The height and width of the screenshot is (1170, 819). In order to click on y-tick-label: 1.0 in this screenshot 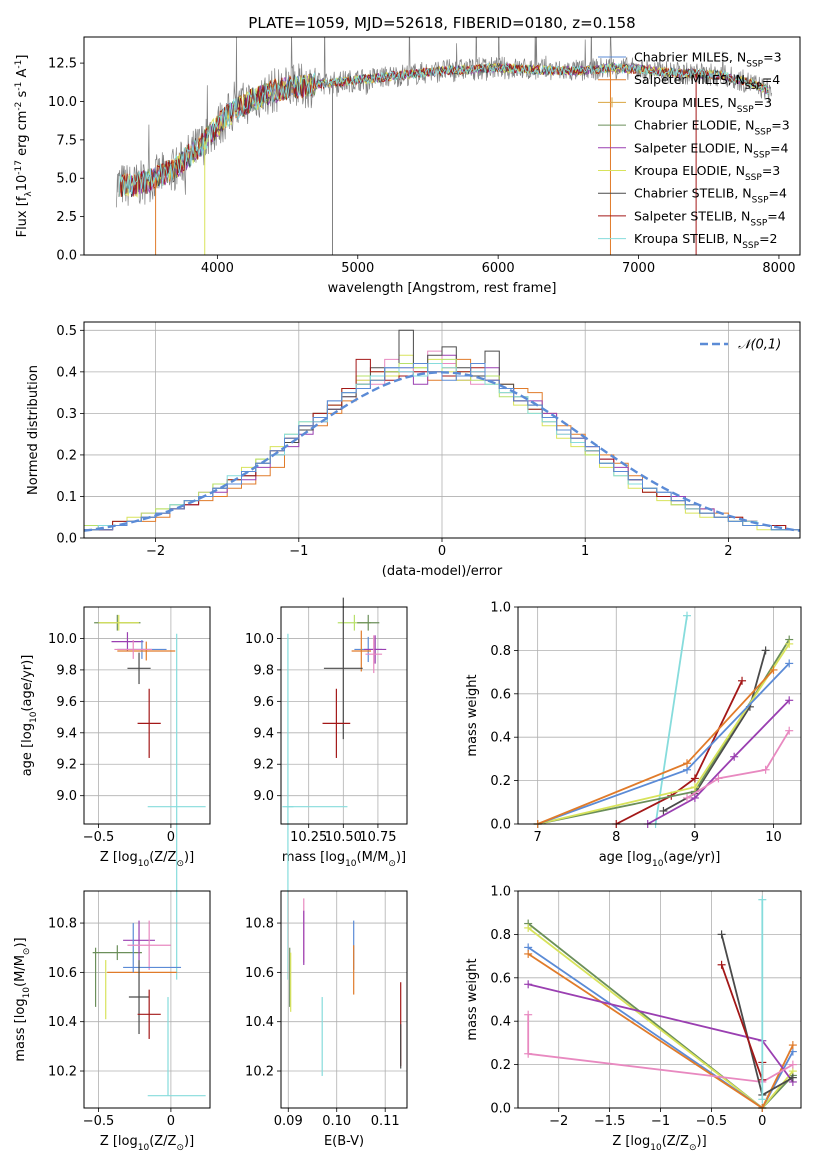, I will do `click(500, 892)`.